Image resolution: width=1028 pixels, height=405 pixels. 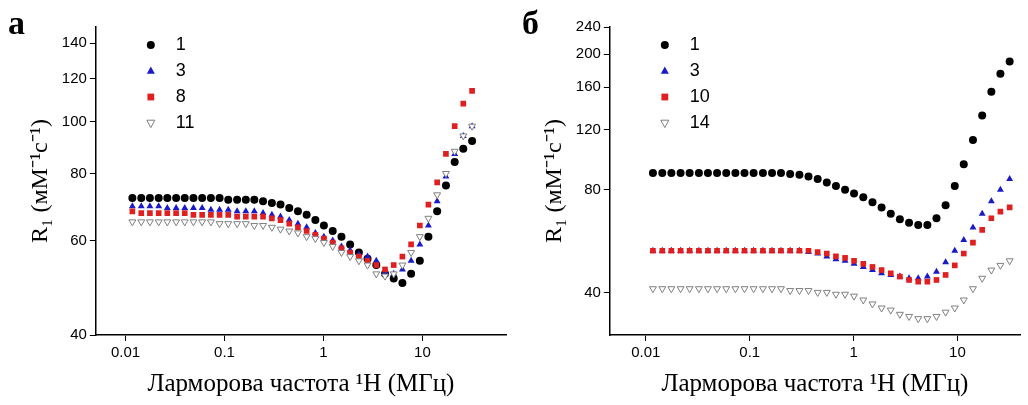 I want to click on y-tick-label: 200, so click(x=588, y=53).